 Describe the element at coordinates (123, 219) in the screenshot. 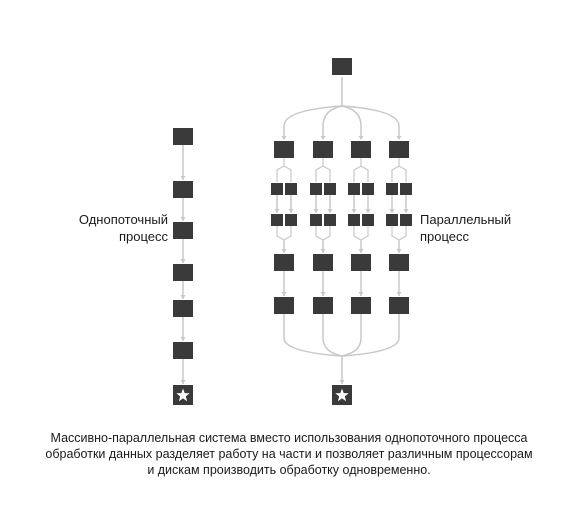

I see `single-label-line-1: Однопоточный` at that location.